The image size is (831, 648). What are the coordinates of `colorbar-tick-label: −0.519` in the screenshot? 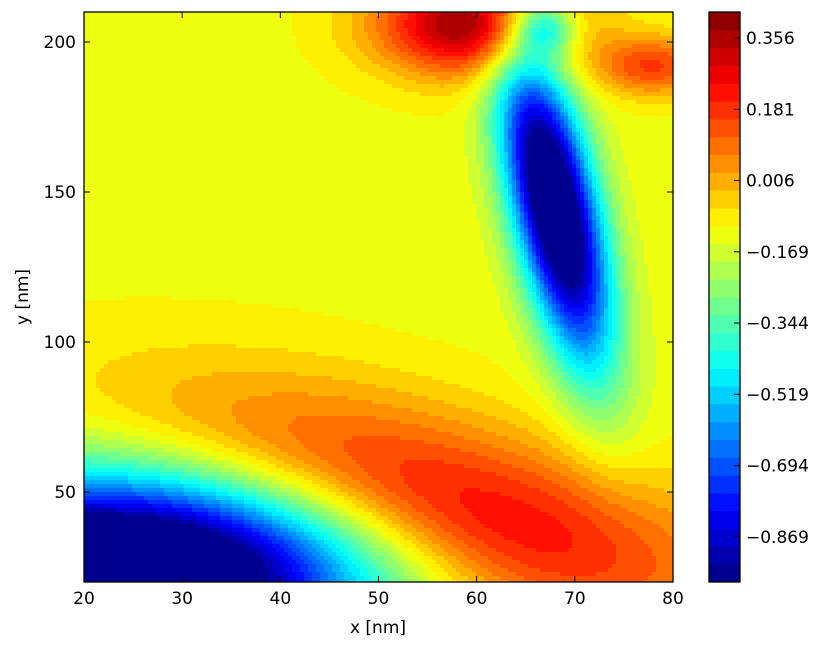 It's located at (777, 395).